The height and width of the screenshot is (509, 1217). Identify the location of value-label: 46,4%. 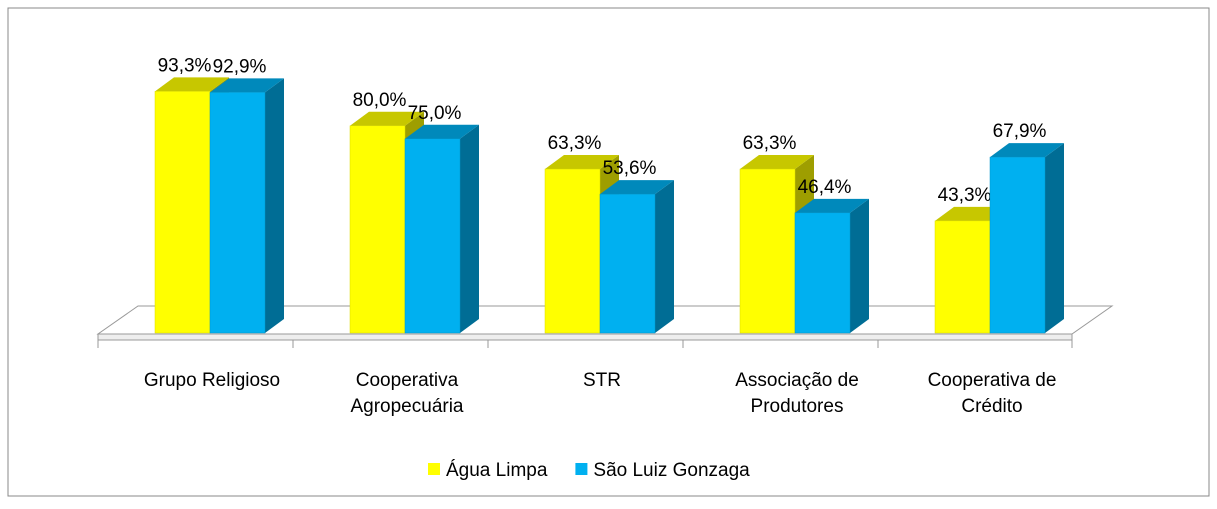
(825, 187).